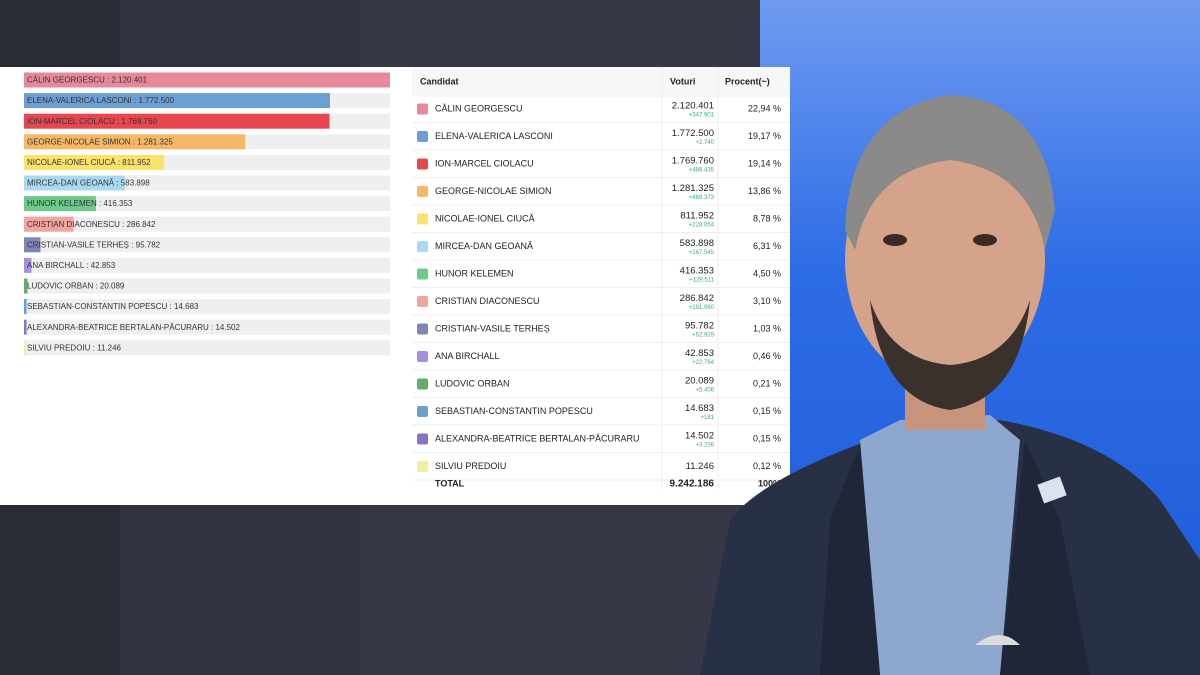 This screenshot has width=1200, height=675. What do you see at coordinates (91, 224) in the screenshot?
I see `bar-label: CRISTIAN DIACONESCU : 286.842` at bounding box center [91, 224].